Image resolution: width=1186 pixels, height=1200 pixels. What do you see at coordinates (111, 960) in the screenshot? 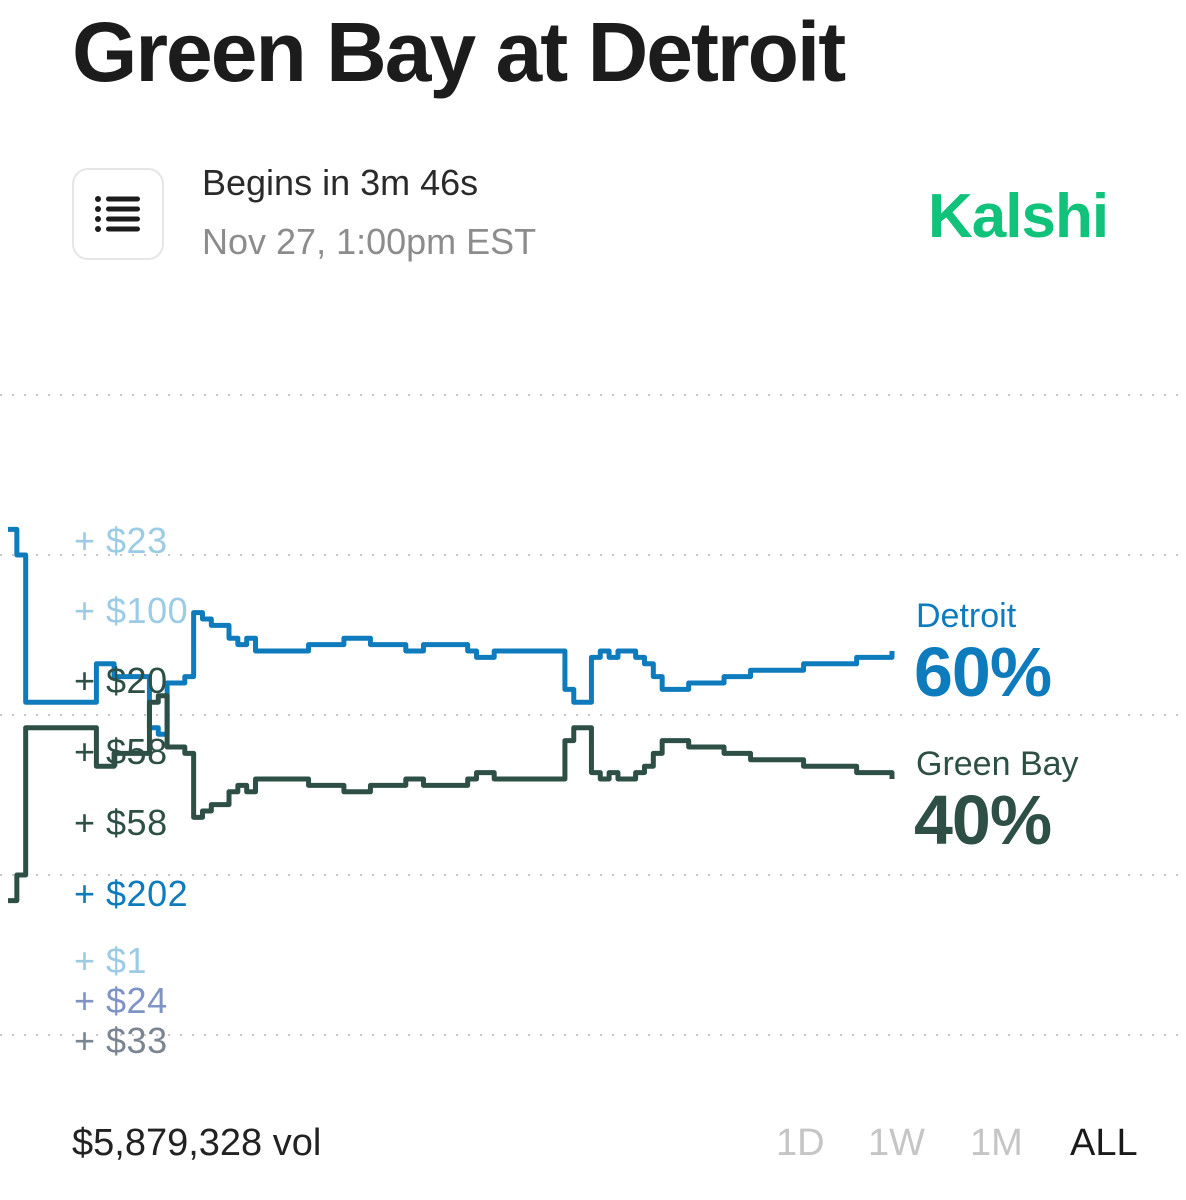
I see `trade-label: + $1` at bounding box center [111, 960].